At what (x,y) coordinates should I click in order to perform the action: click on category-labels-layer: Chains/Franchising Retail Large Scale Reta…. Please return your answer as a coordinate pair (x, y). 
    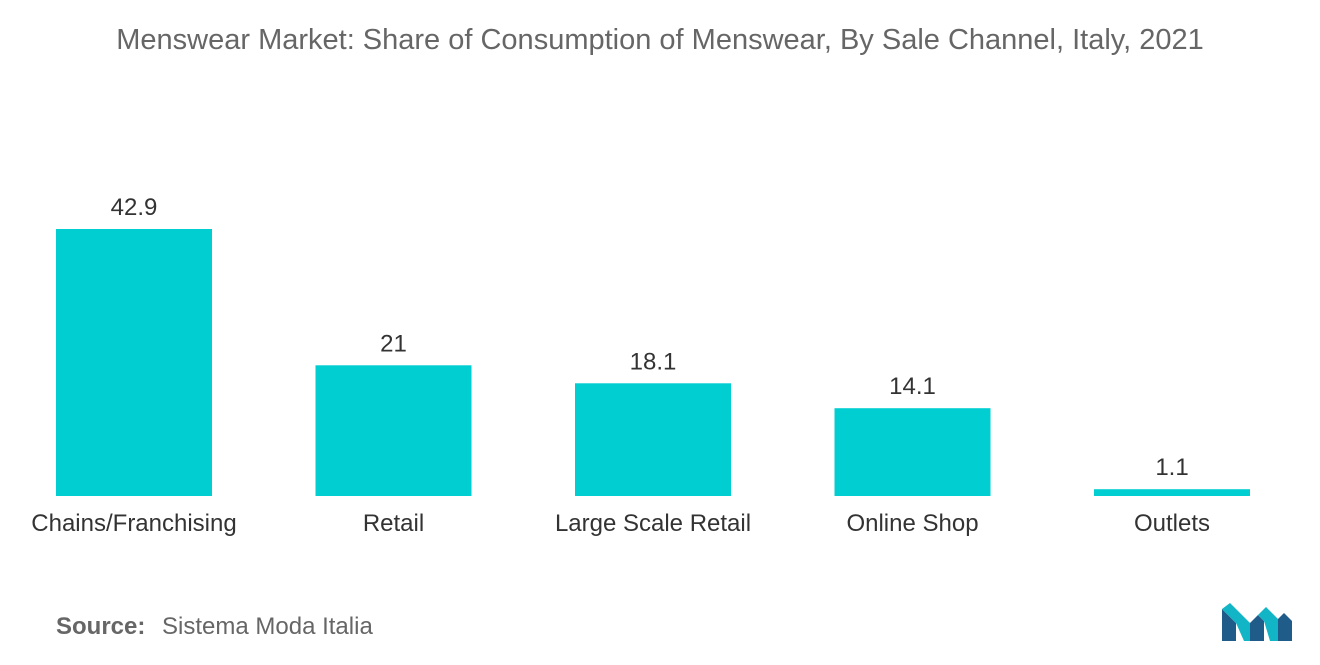
    Looking at the image, I should click on (620, 523).